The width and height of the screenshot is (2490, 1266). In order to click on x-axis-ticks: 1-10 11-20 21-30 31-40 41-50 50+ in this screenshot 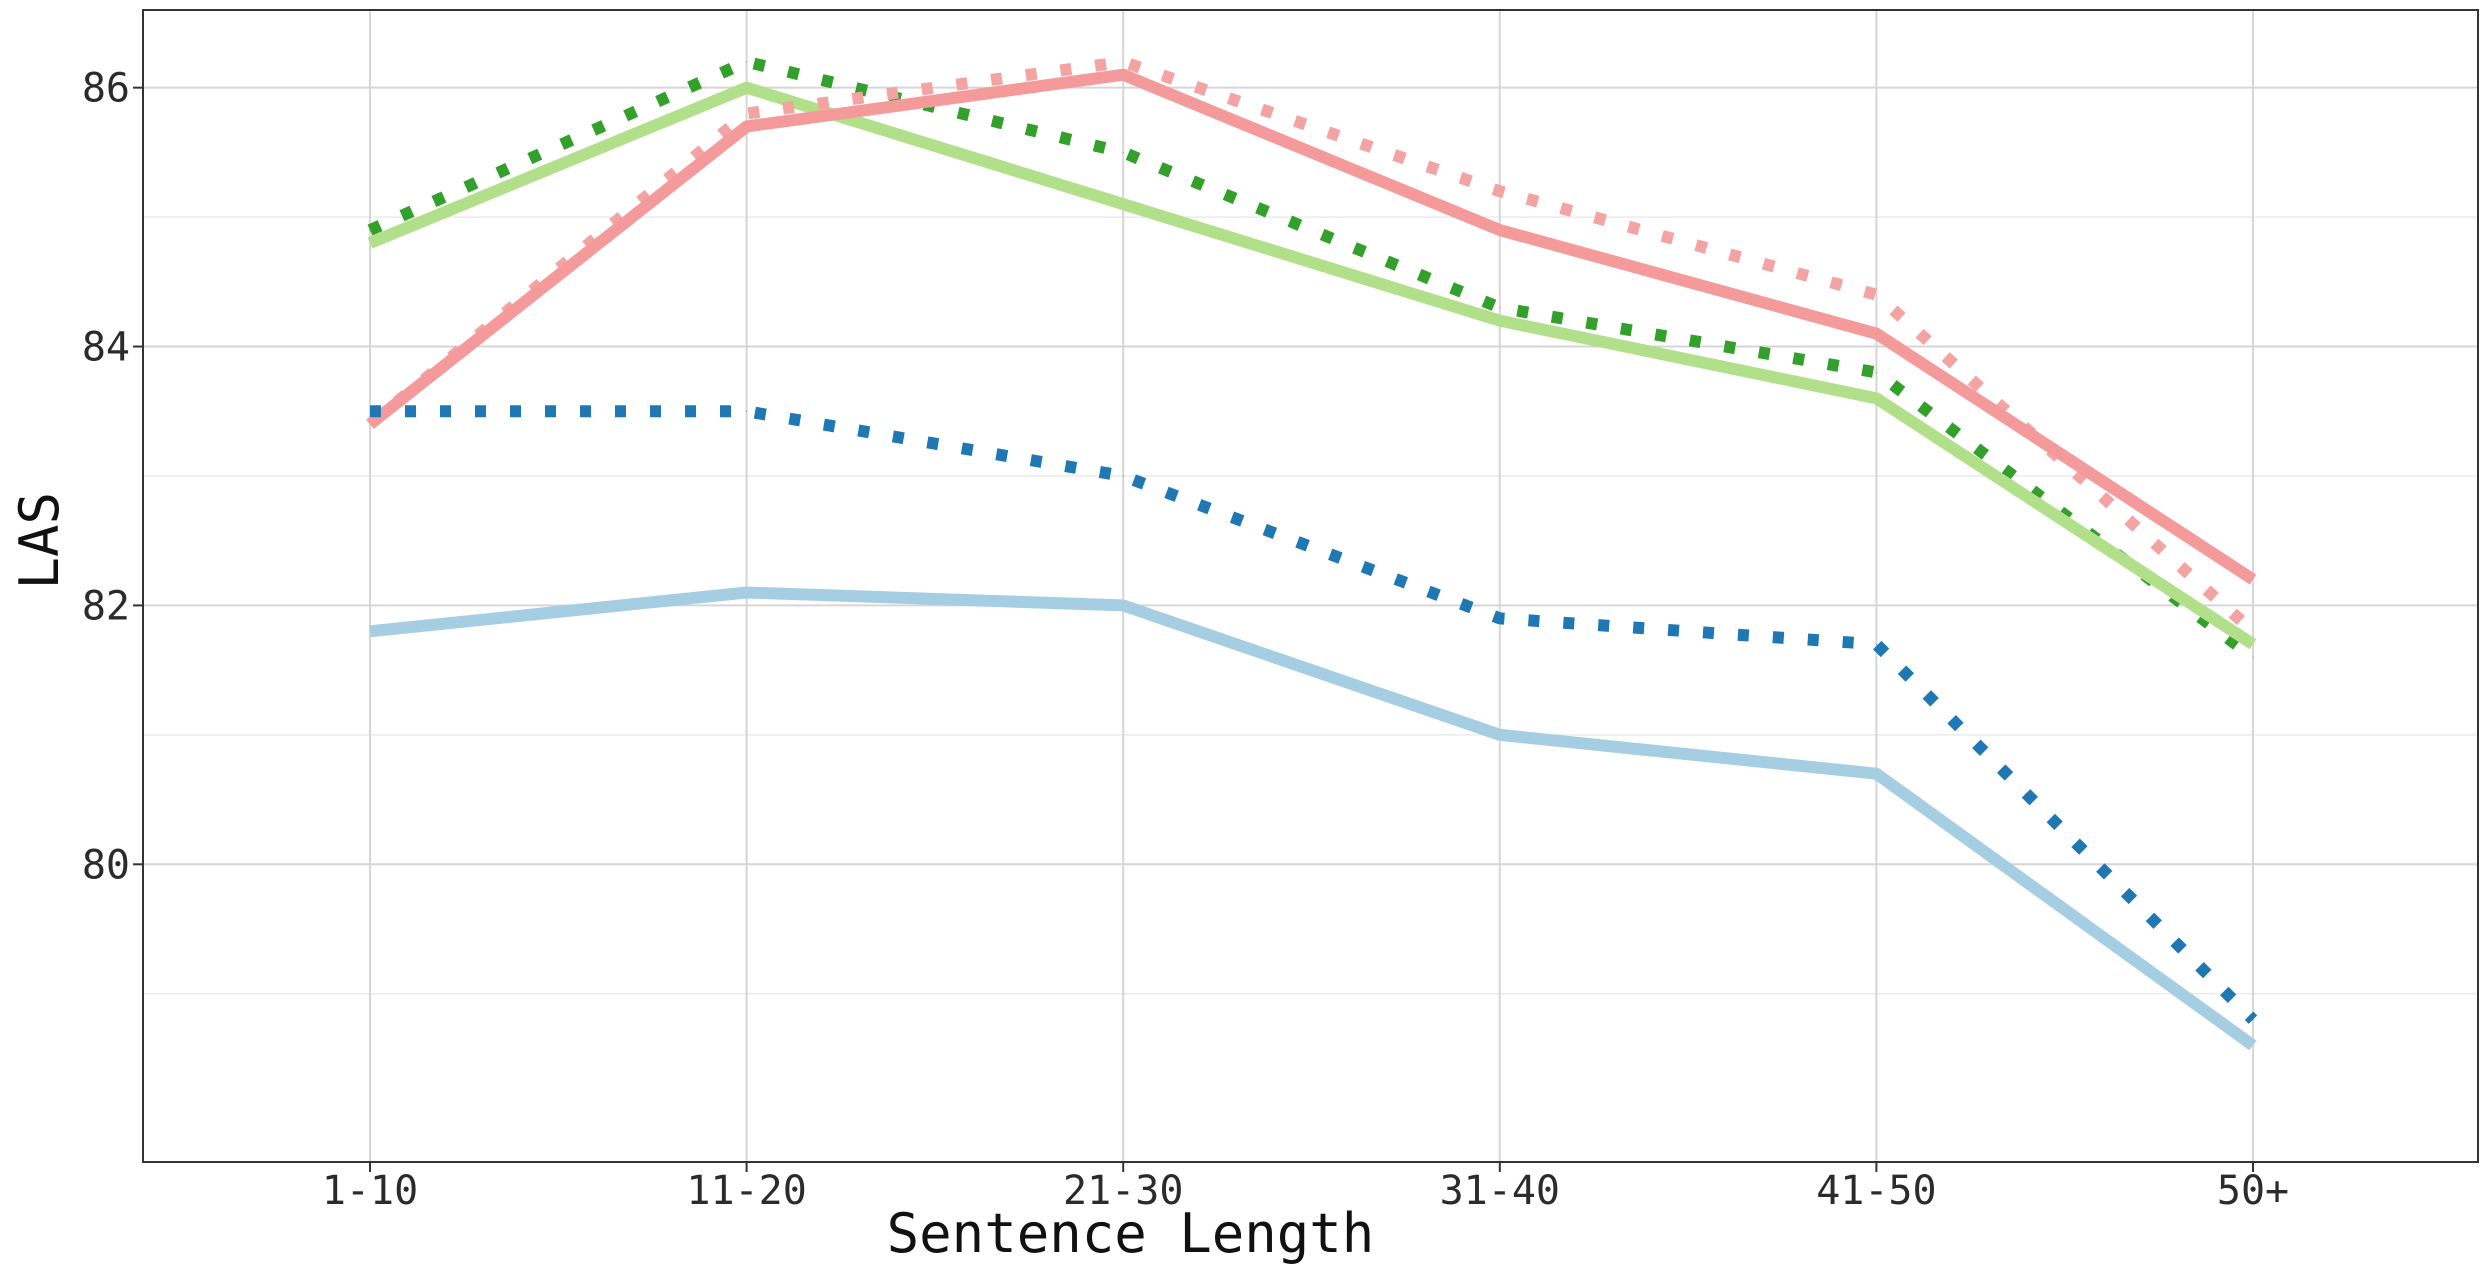, I will do `click(1305, 1188)`.